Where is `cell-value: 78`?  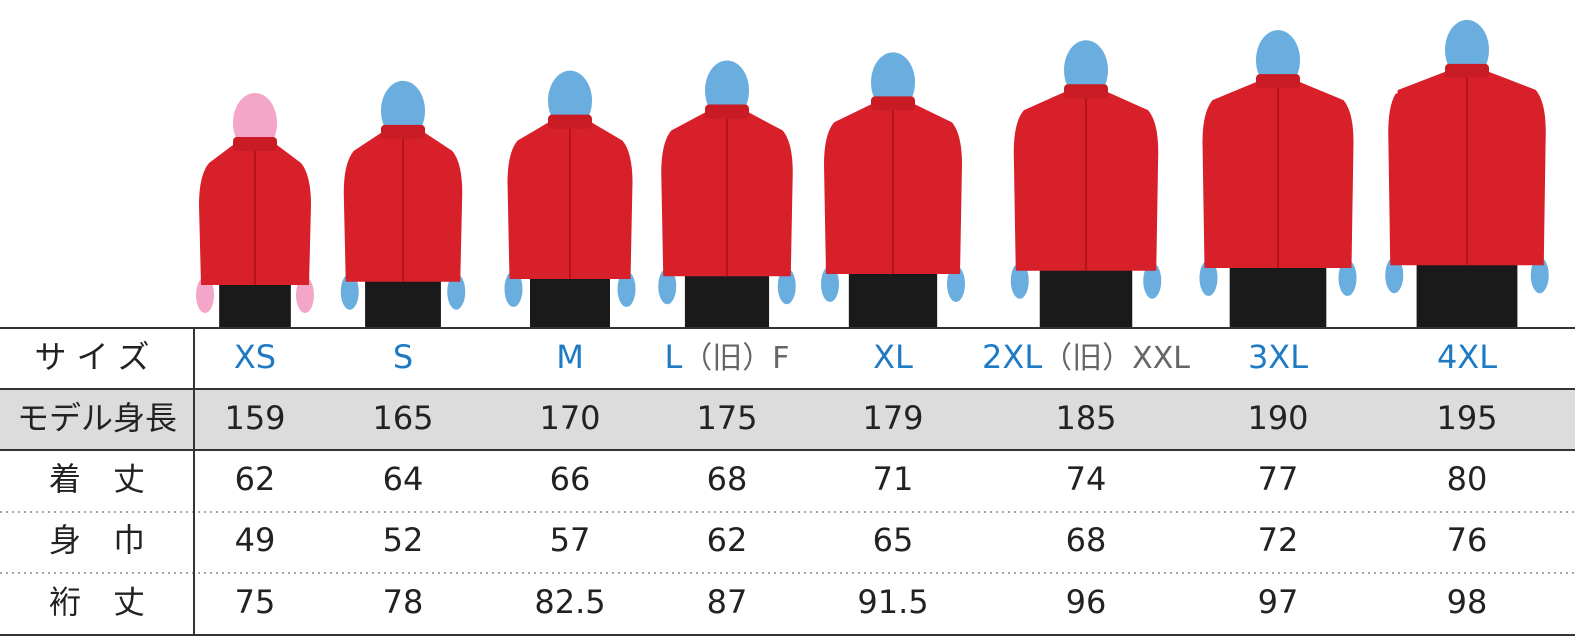
cell-value: 78 is located at coordinates (403, 602).